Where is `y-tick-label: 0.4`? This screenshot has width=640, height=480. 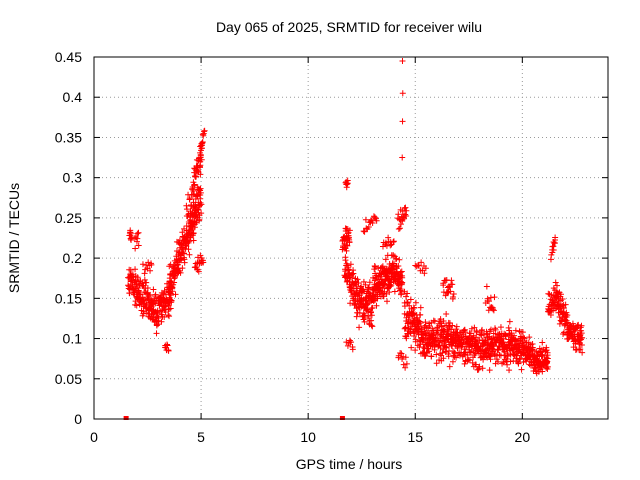 y-tick-label: 0.4 is located at coordinates (73, 97).